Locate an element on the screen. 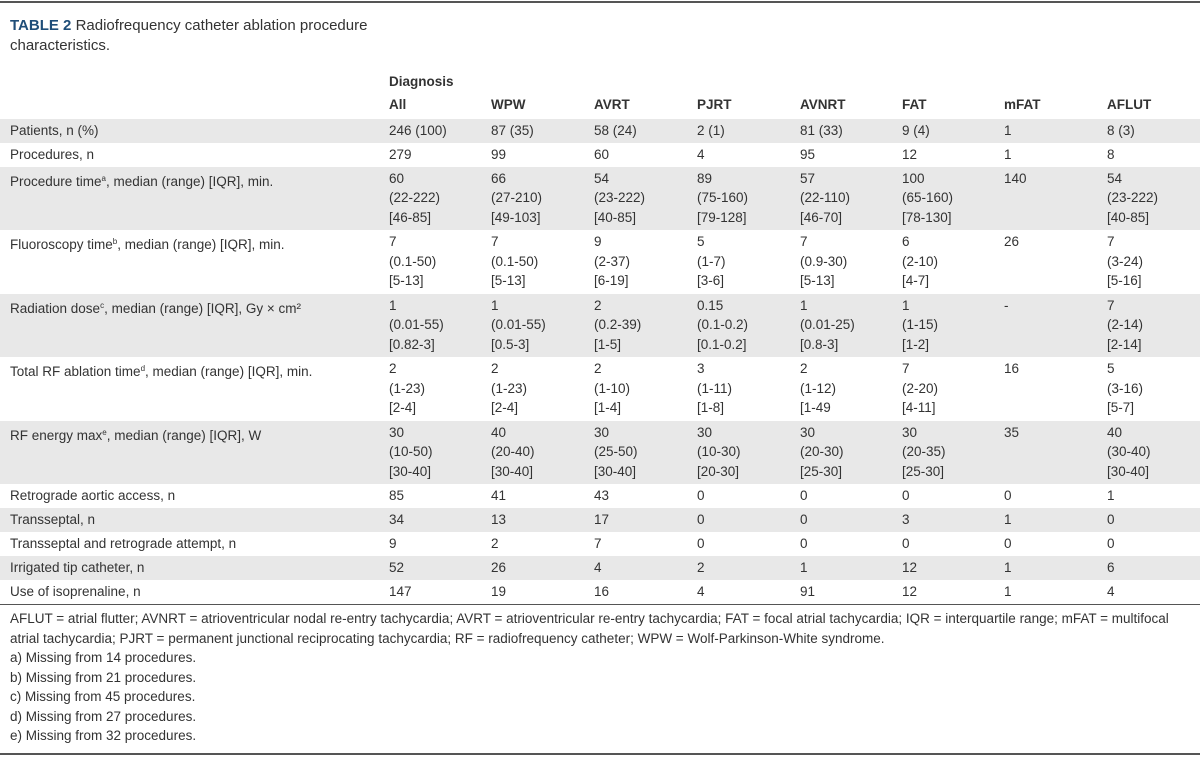  cell: (0.01-25) is located at coordinates (827, 324).